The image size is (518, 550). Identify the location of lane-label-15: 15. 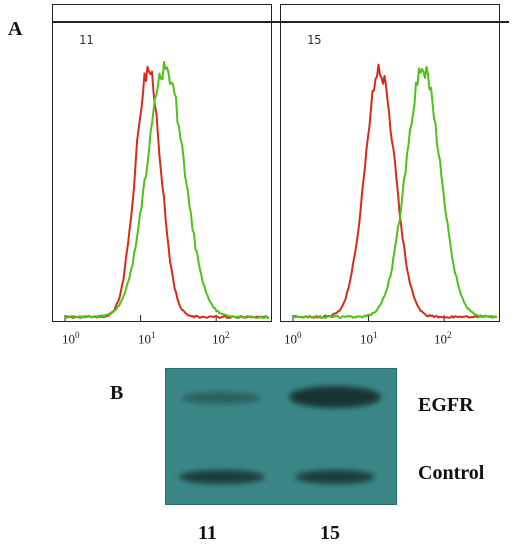
(330, 533).